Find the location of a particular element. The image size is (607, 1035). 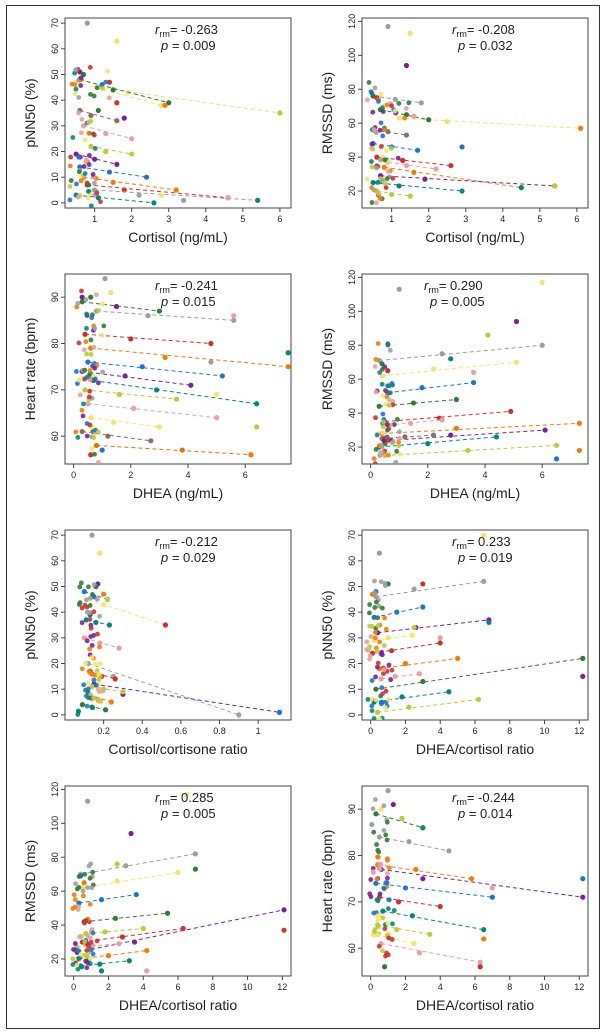

x-tick-label: 8 is located at coordinates (509, 731).